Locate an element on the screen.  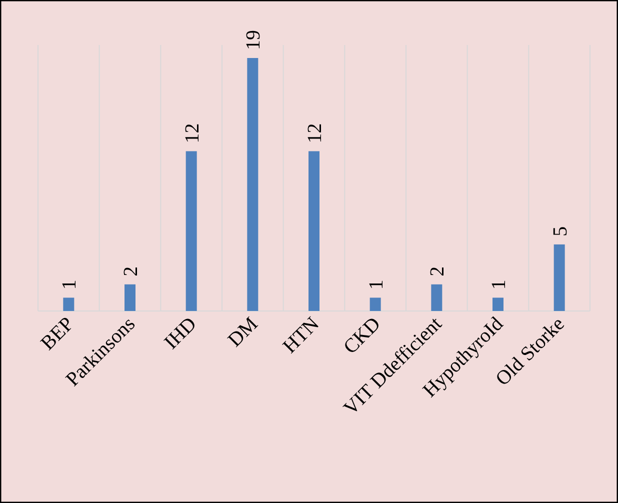
data-label: 5 is located at coordinates (560, 231).